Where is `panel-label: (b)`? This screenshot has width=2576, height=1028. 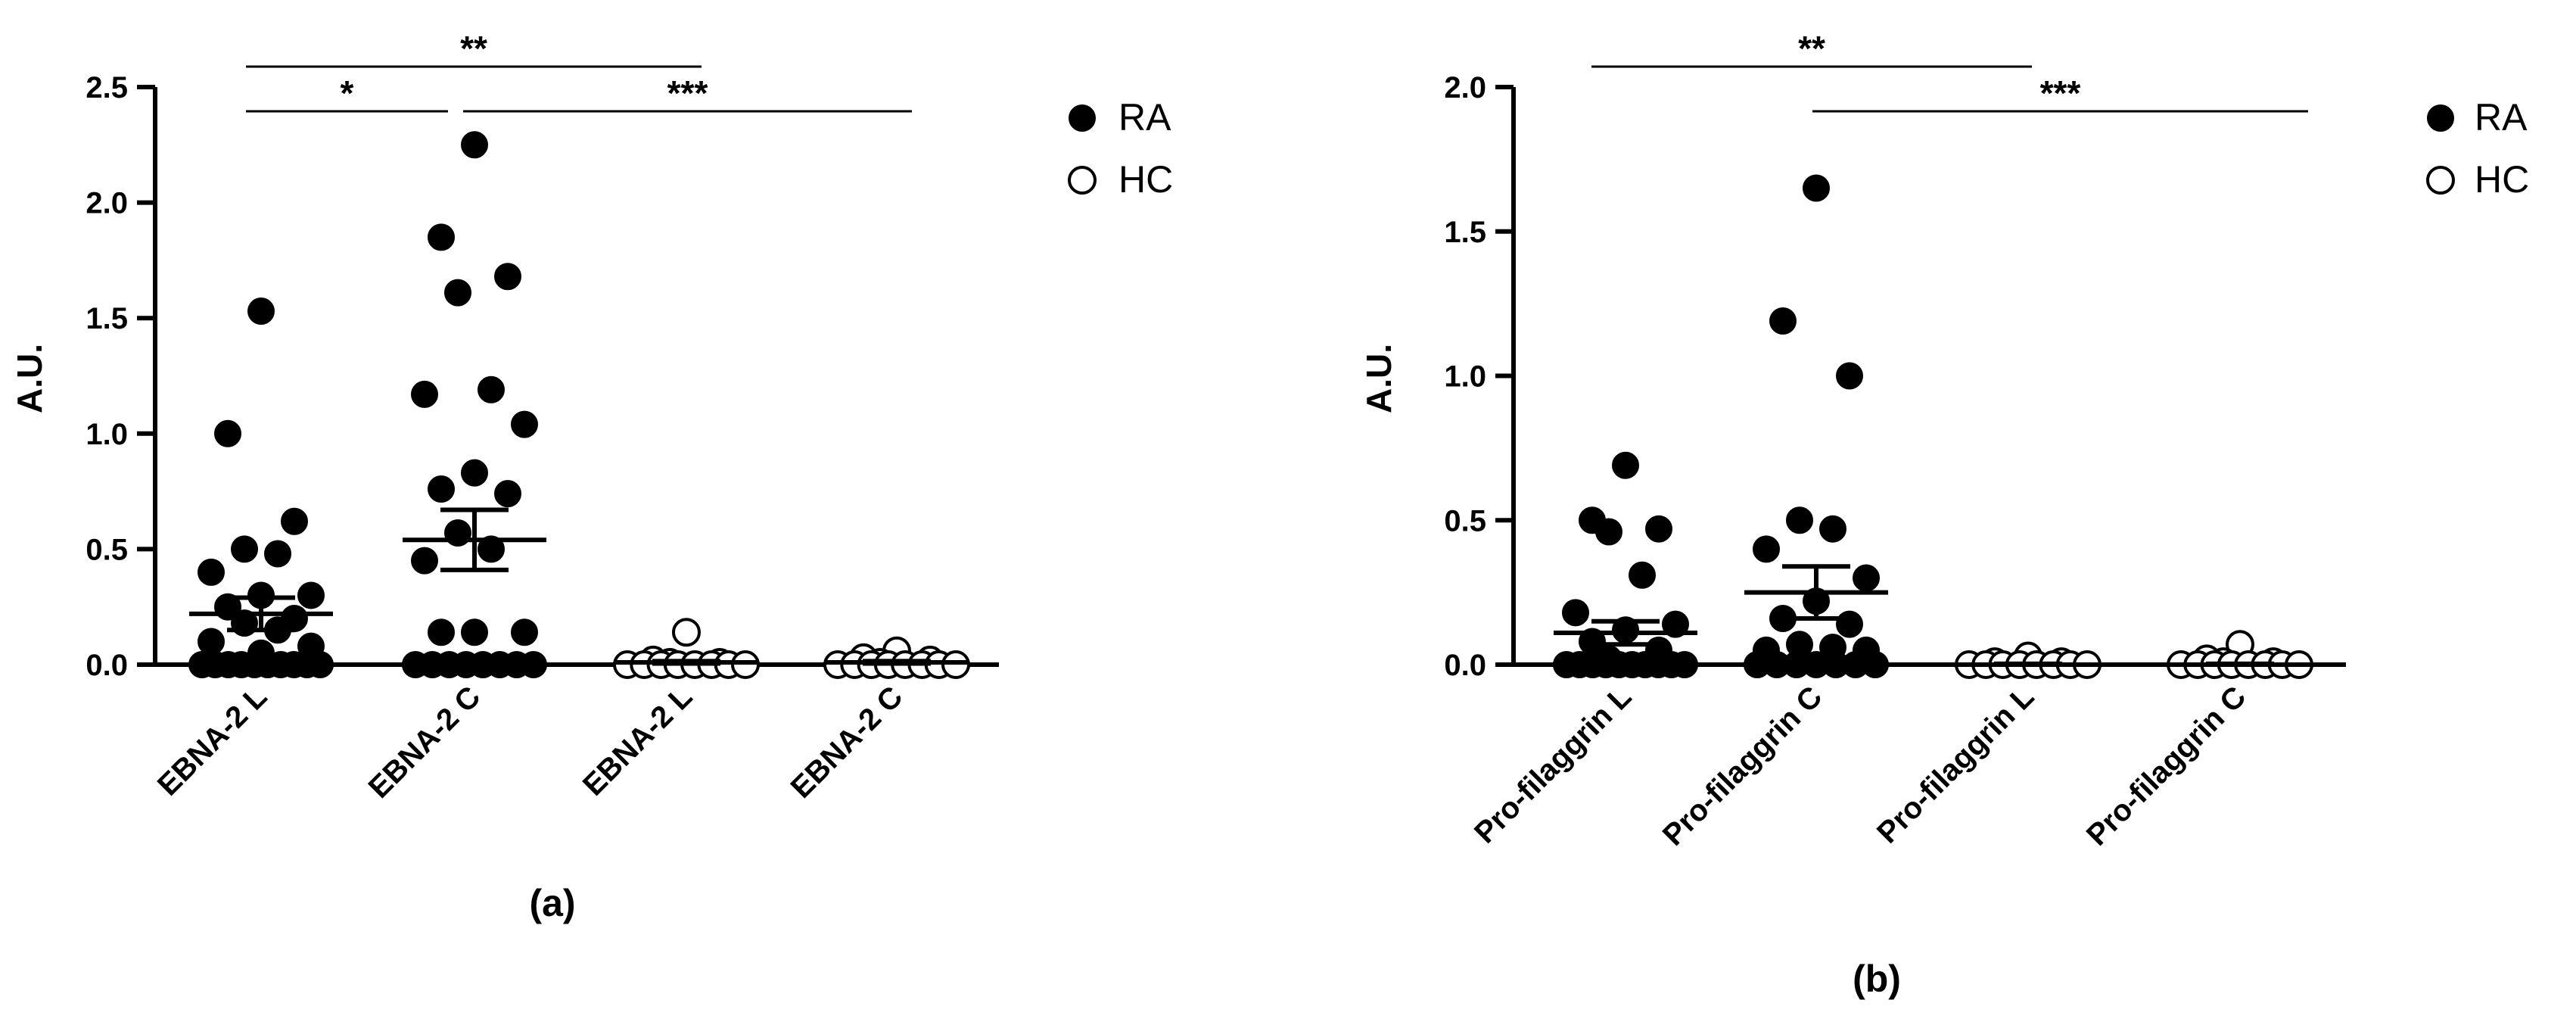
panel-label: (b) is located at coordinates (1877, 979).